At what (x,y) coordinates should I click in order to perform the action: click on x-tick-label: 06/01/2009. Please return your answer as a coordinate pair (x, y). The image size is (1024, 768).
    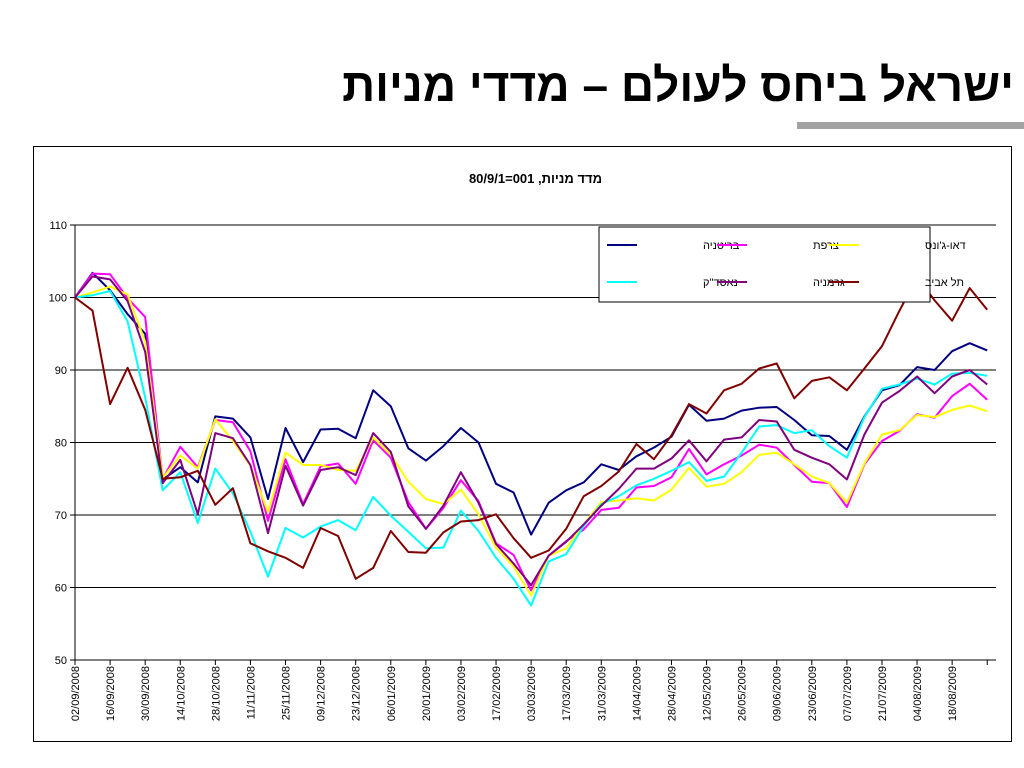
    Looking at the image, I should click on (392, 693).